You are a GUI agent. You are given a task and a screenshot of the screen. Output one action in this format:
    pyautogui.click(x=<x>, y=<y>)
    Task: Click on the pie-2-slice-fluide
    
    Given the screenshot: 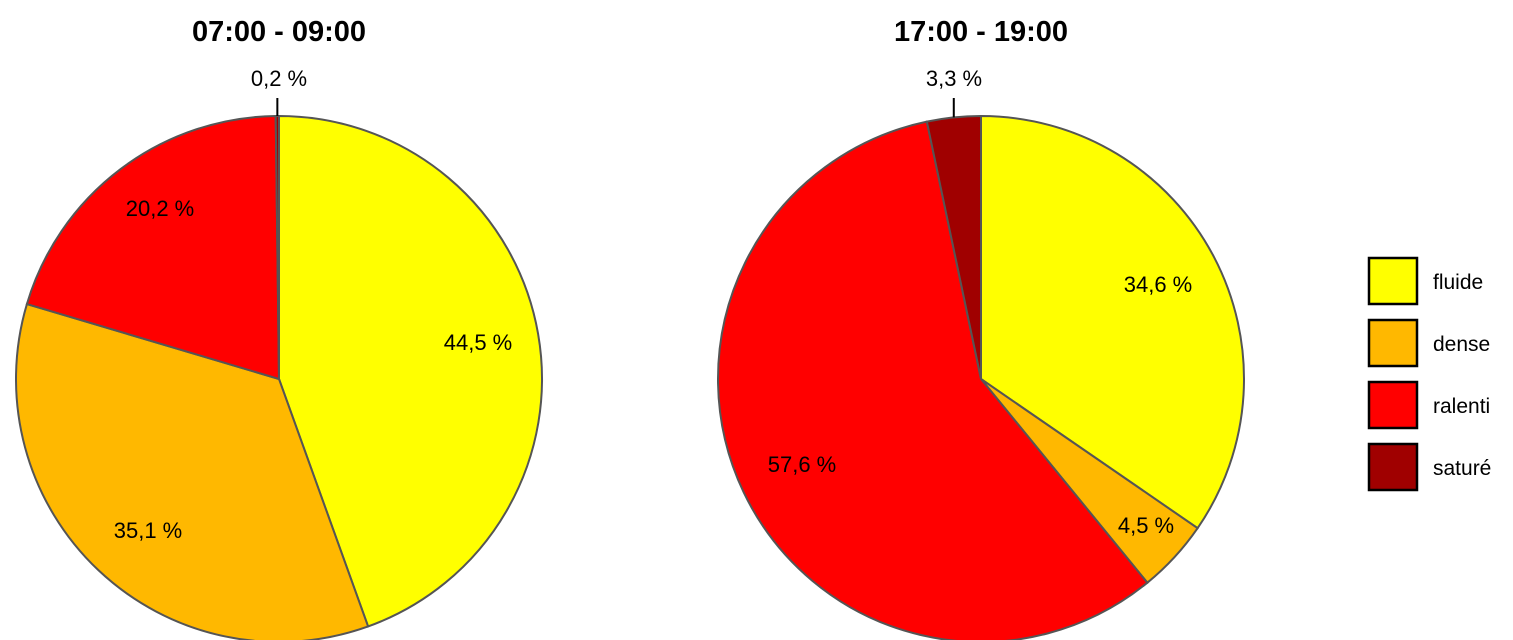 What is the action you would take?
    pyautogui.click(x=1112, y=322)
    